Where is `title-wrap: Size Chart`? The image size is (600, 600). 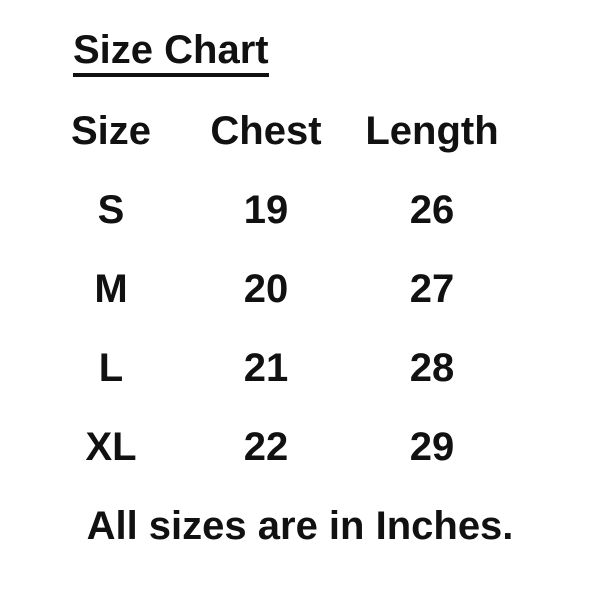 title-wrap: Size Chart is located at coordinates (300, 38).